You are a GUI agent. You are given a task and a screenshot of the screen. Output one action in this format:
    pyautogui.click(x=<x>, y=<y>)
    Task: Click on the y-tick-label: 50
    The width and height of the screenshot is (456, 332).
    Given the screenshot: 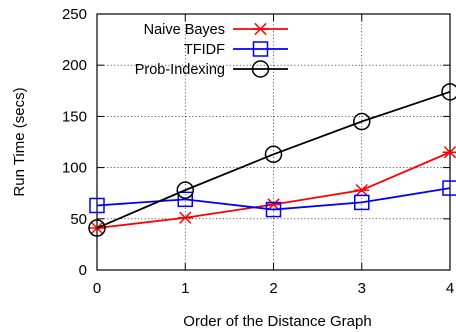 What is the action you would take?
    pyautogui.click(x=78, y=219)
    